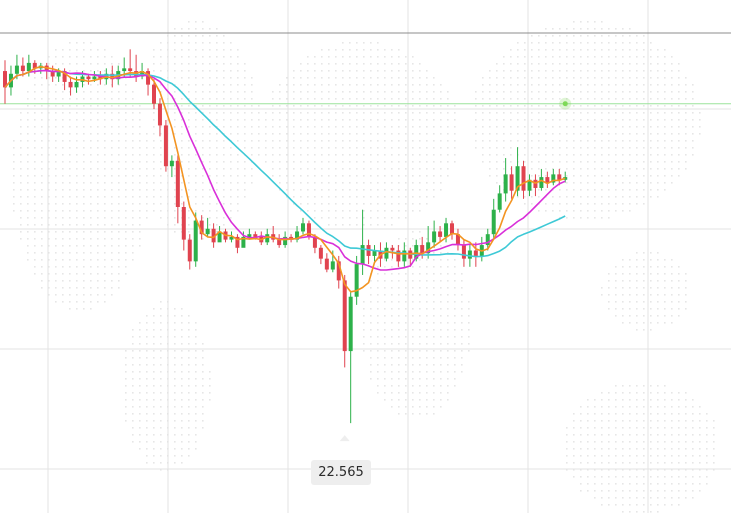 This screenshot has width=731, height=513. Describe the element at coordinates (344, 438) in the screenshot. I see `low-label-pointer` at that location.